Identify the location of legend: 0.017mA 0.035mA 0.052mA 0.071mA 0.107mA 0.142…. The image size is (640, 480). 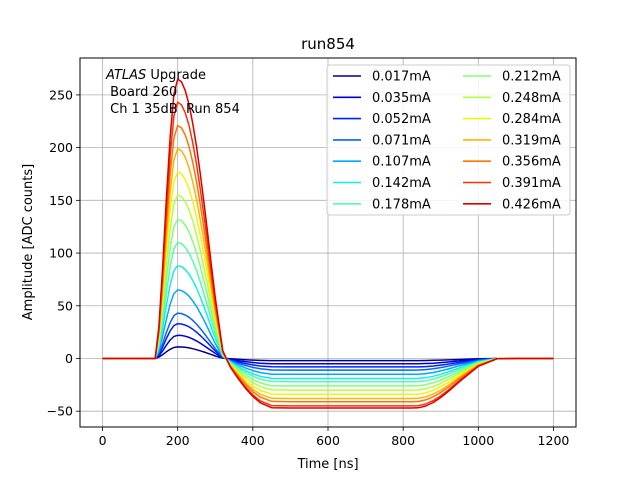
(448, 140).